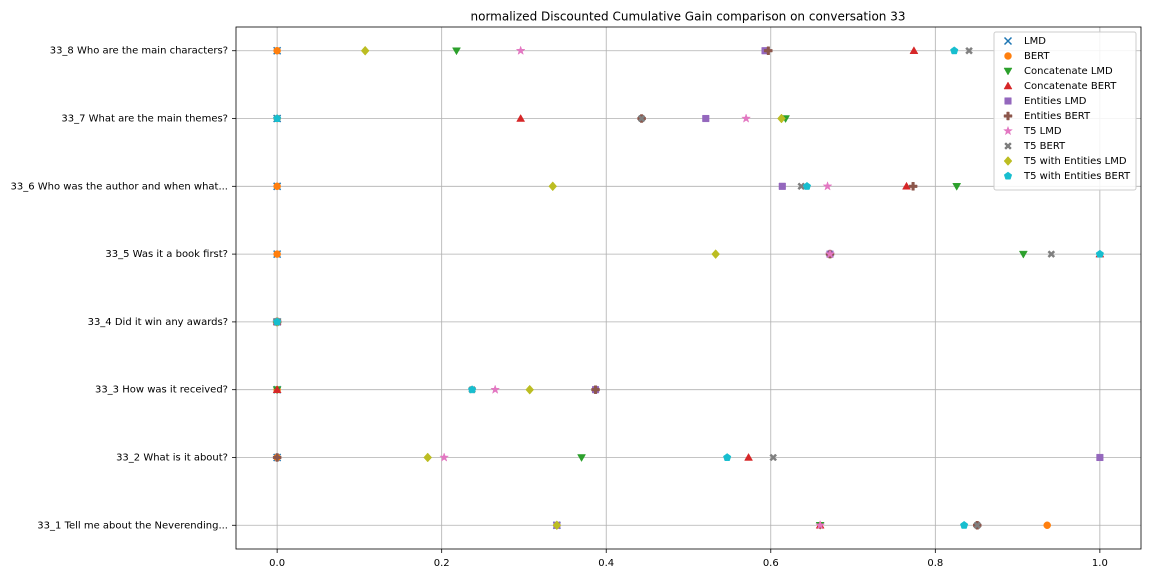 The image size is (1152, 576). What do you see at coordinates (1042, 131) in the screenshot?
I see `legend-label: T5 LMD` at bounding box center [1042, 131].